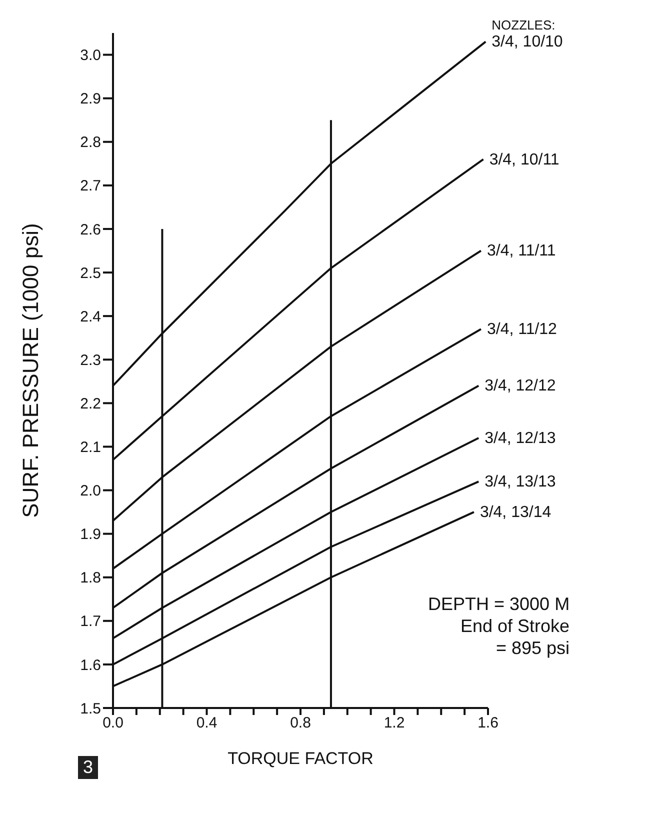 This screenshot has width=646, height=815. I want to click on x-tick-label: 1.6, so click(488, 723).